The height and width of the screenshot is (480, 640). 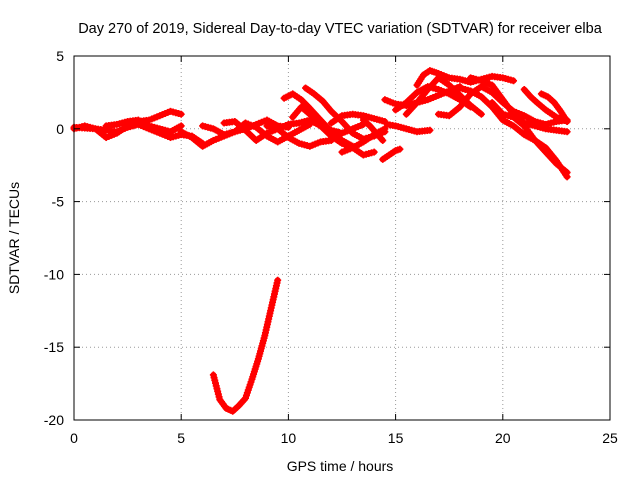 I want to click on y-tick-label: 0, so click(x=60, y=129).